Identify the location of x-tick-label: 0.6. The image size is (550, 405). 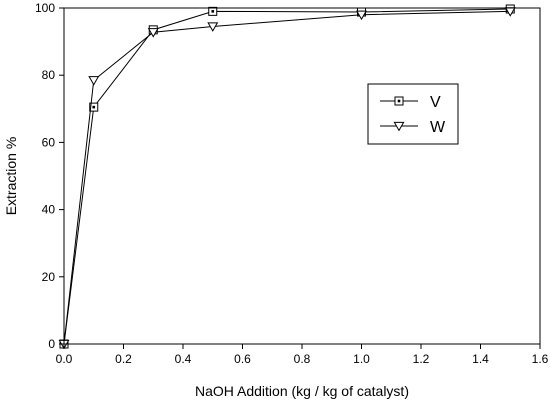
(242, 359).